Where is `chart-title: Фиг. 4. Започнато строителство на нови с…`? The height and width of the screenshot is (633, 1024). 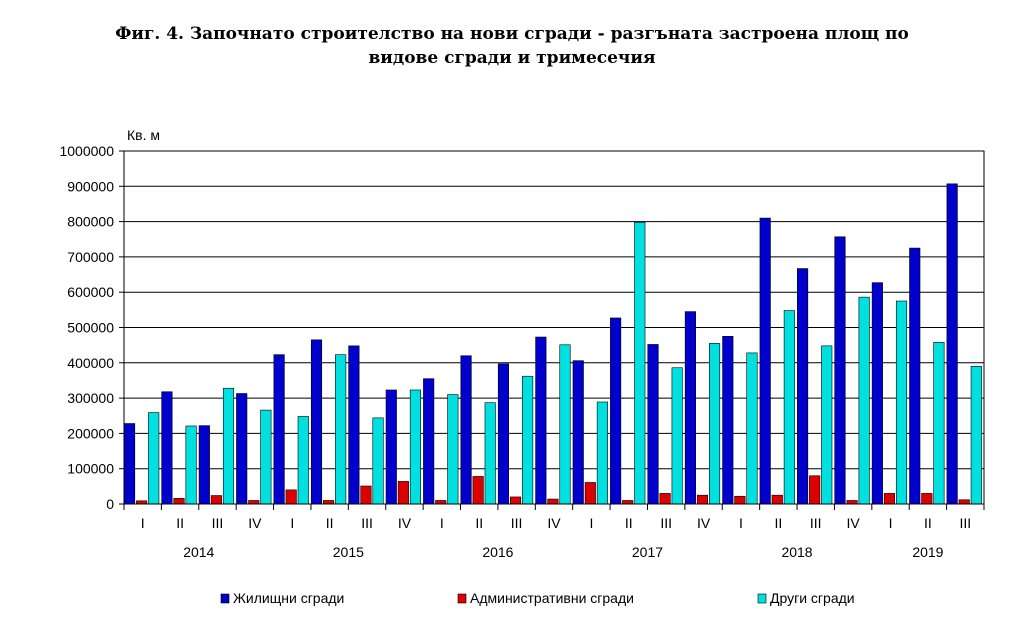 chart-title: Фиг. 4. Започнато строителство на нови с… is located at coordinates (512, 46).